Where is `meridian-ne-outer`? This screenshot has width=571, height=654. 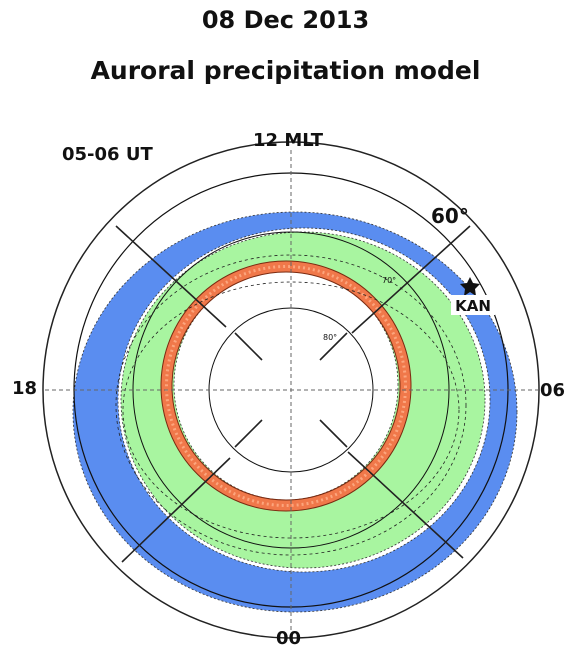
meridian-ne-outer is located at coordinates (411, 279).